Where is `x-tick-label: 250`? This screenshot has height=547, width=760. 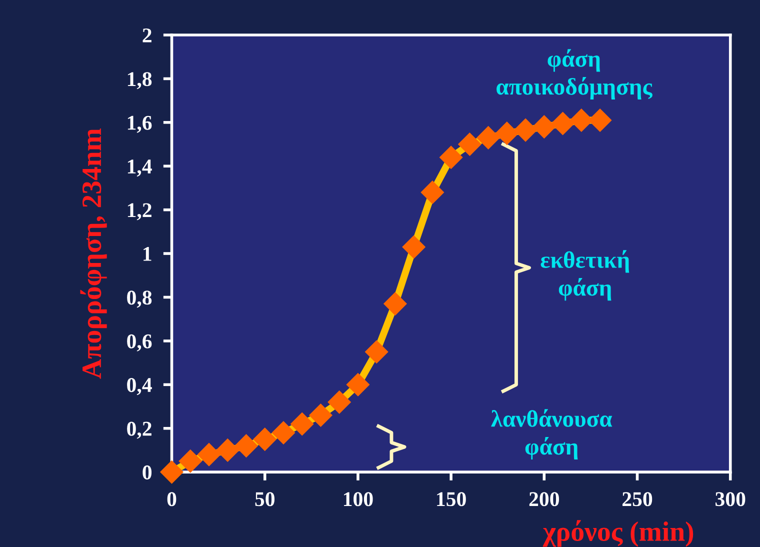 x-tick-label: 250 is located at coordinates (637, 499).